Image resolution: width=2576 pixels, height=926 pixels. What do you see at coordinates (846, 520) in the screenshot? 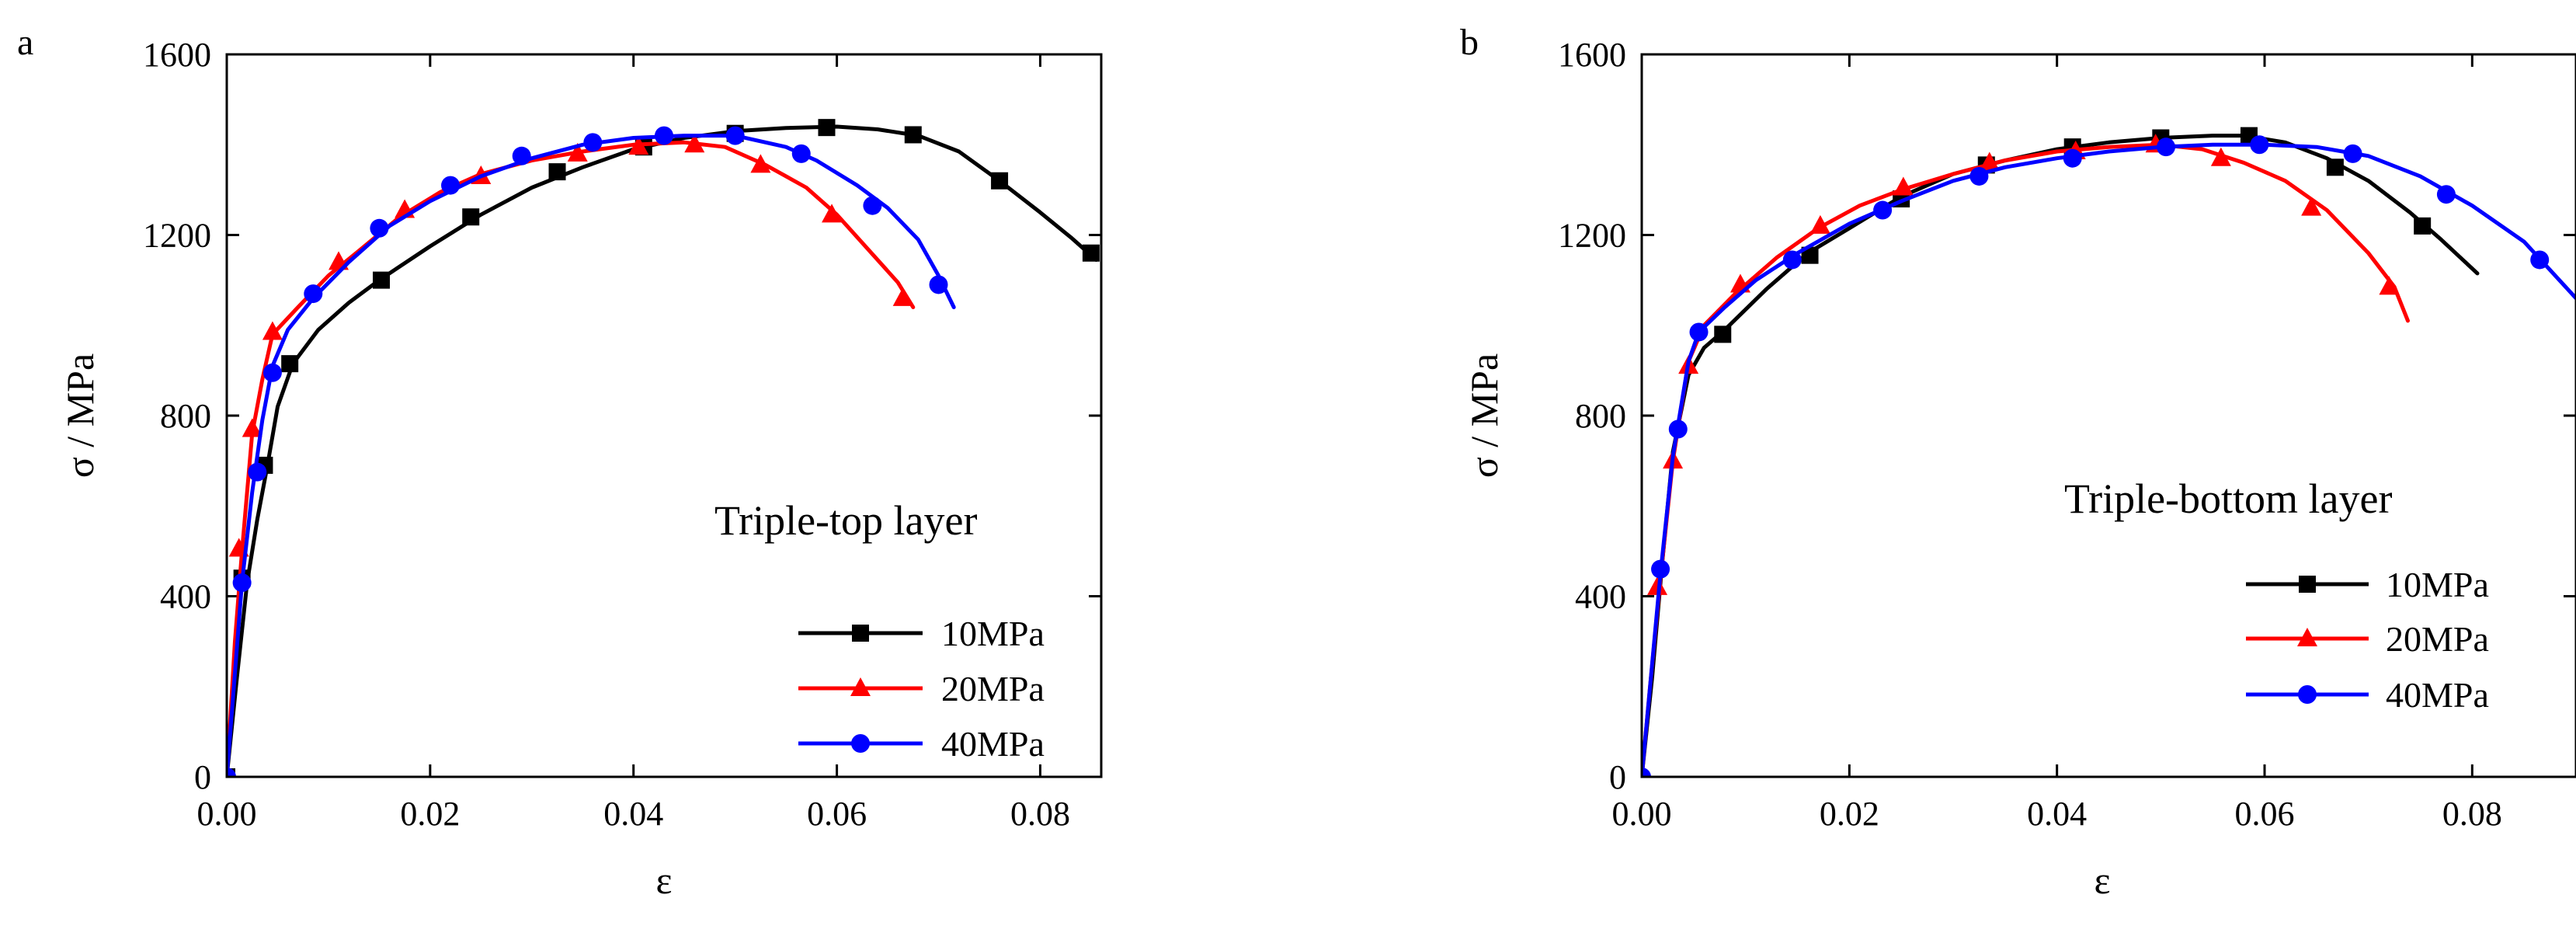
I see `legend-title: Triple-top layer` at bounding box center [846, 520].